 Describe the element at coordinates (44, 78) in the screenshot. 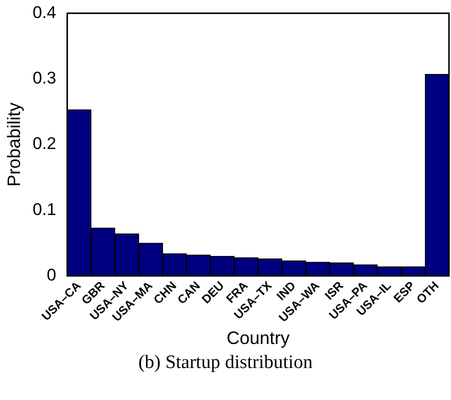

I see `y-tick-label: 0.3` at that location.